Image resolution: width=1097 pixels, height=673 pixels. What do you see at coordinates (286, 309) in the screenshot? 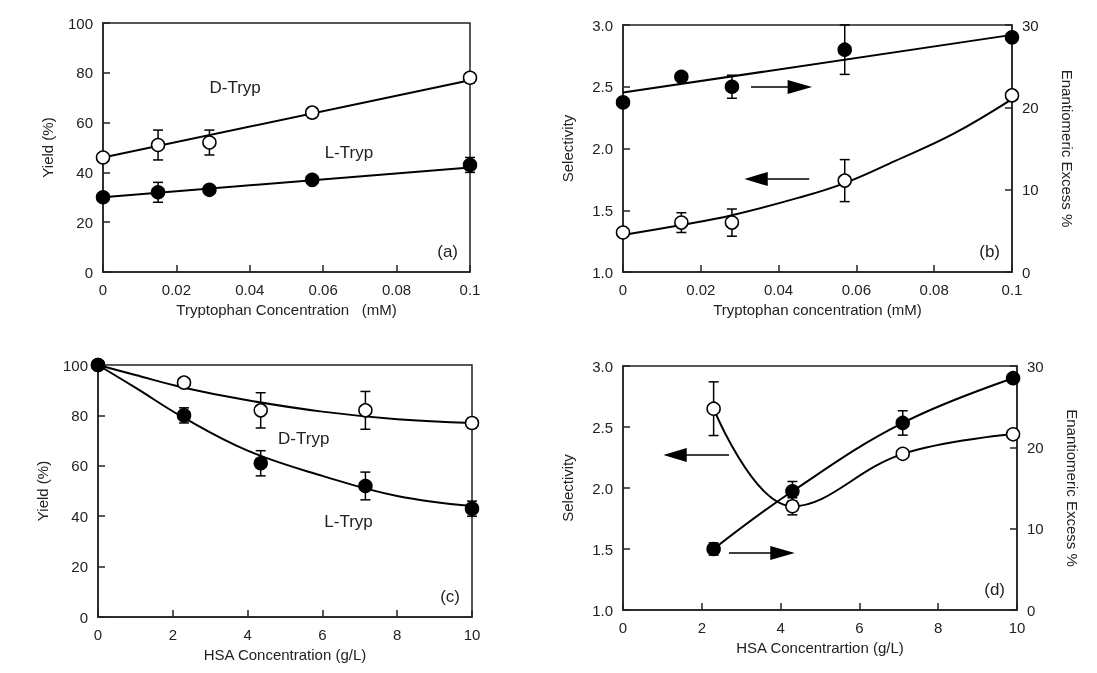
I see `x-axis-title: Tryptophan Concentration (mM)` at bounding box center [286, 309].